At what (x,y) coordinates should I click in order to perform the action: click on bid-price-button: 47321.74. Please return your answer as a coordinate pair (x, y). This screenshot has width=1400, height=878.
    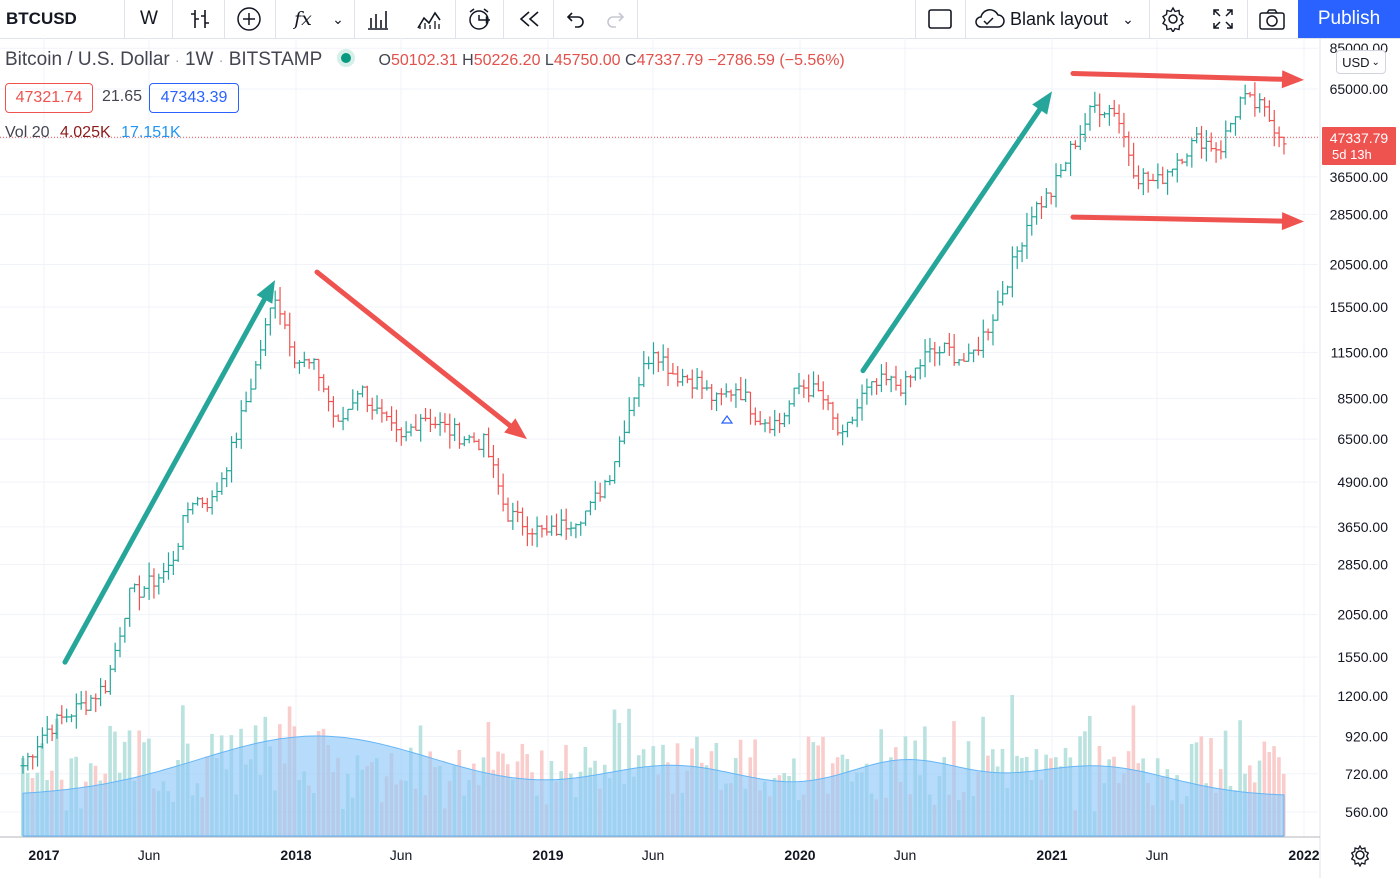
    Looking at the image, I should click on (49, 98).